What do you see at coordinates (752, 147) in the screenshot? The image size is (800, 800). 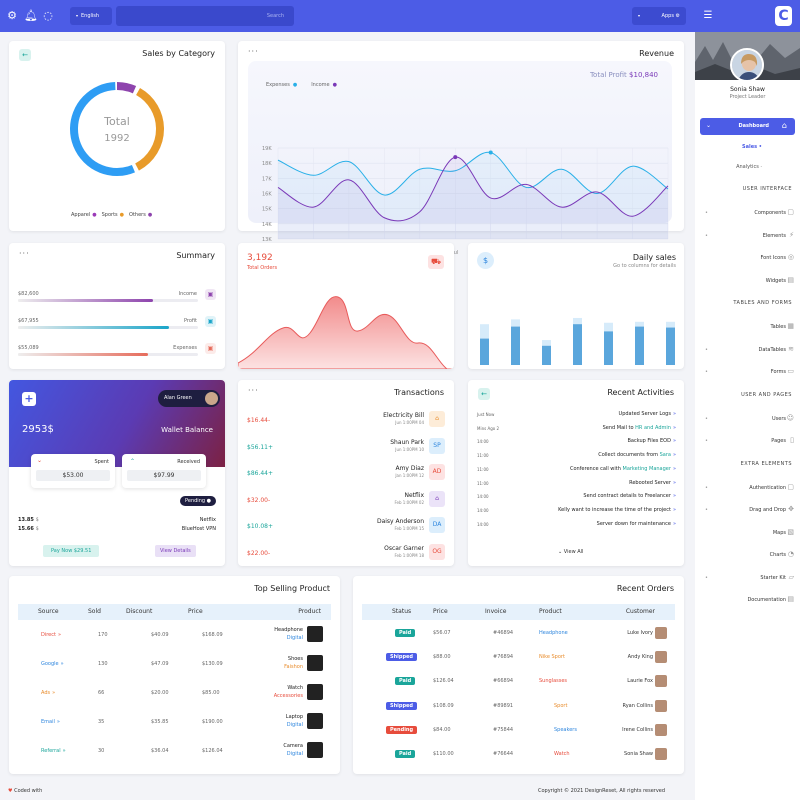 I see `sidebar-item-sales: Sales •` at bounding box center [752, 147].